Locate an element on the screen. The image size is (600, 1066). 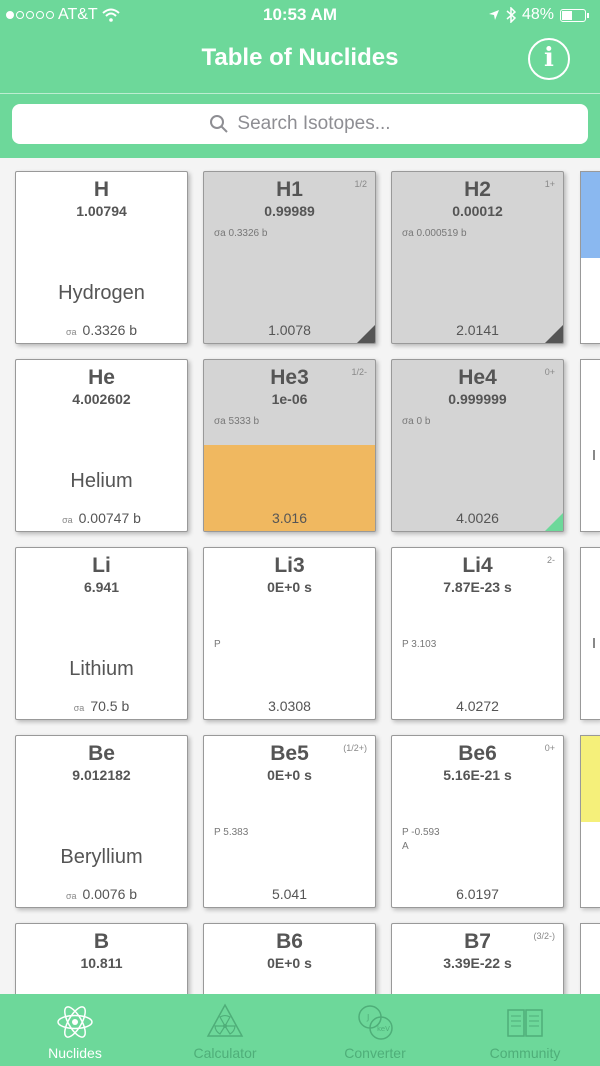
svg-text: keV is located at coordinates (383, 1029).